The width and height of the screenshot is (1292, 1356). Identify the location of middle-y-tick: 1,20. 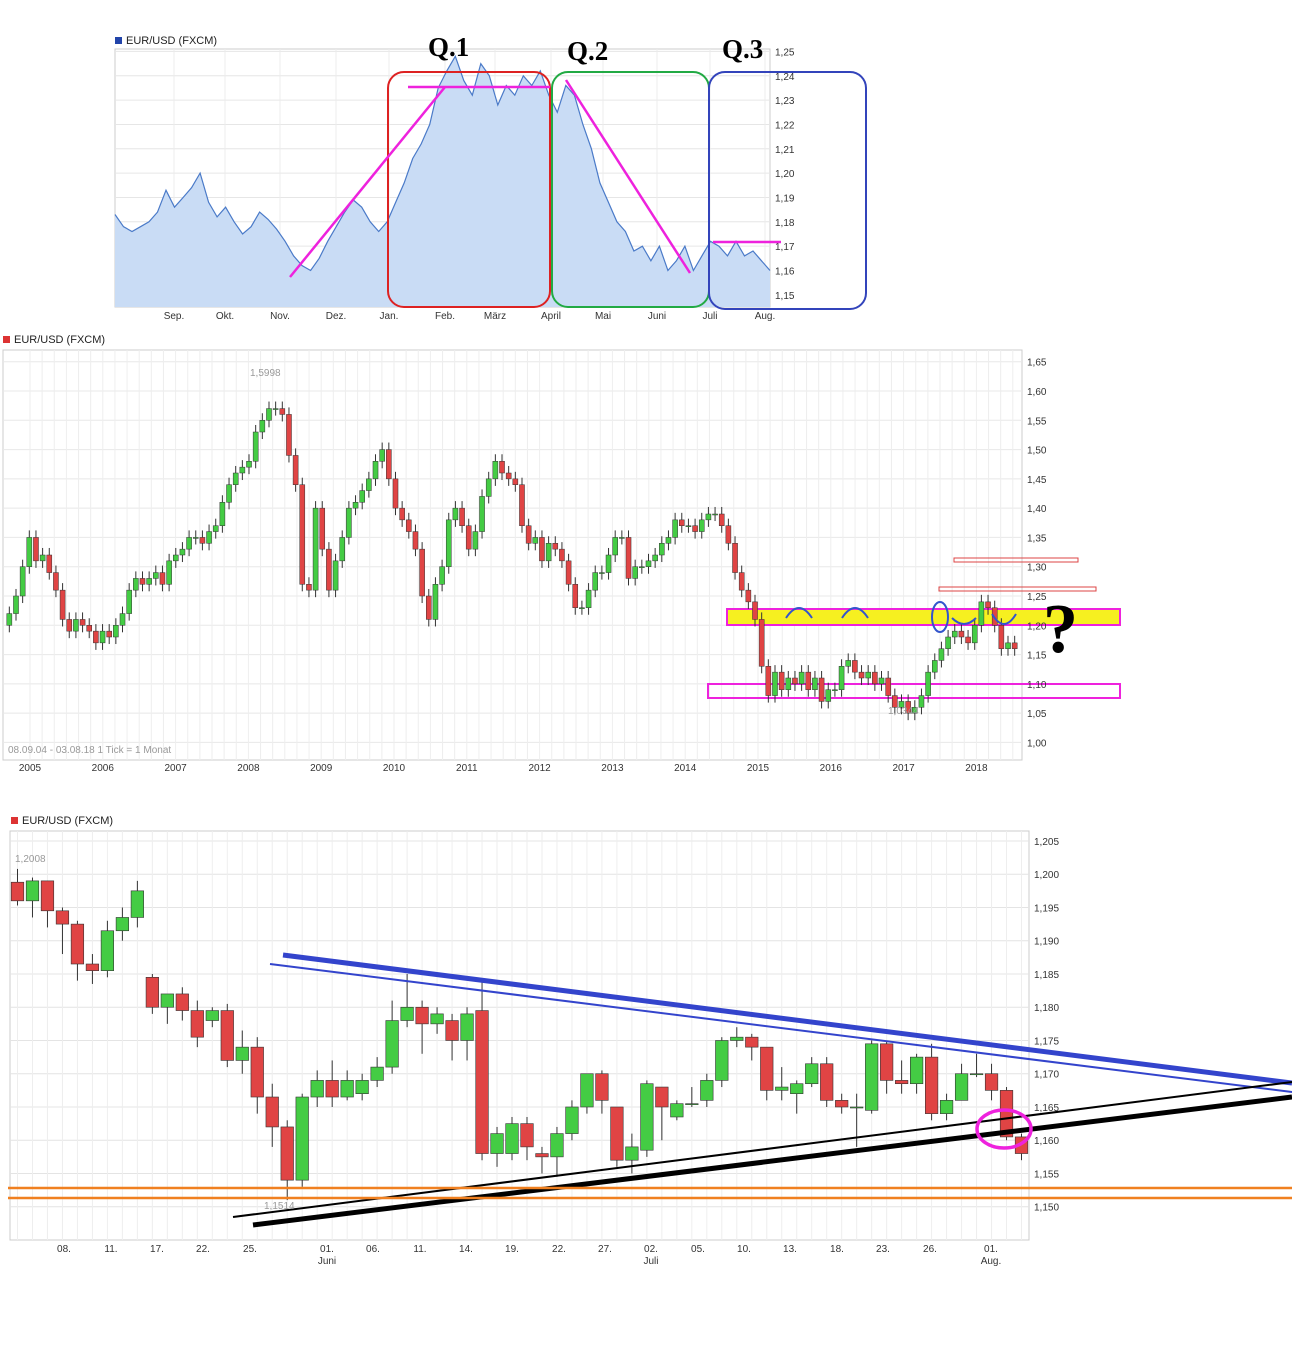
(1037, 626).